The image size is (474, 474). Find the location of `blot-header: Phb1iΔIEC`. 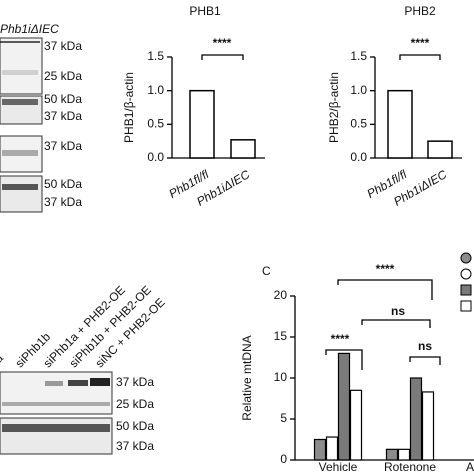

blot-header: Phb1iΔIEC is located at coordinates (29, 29).